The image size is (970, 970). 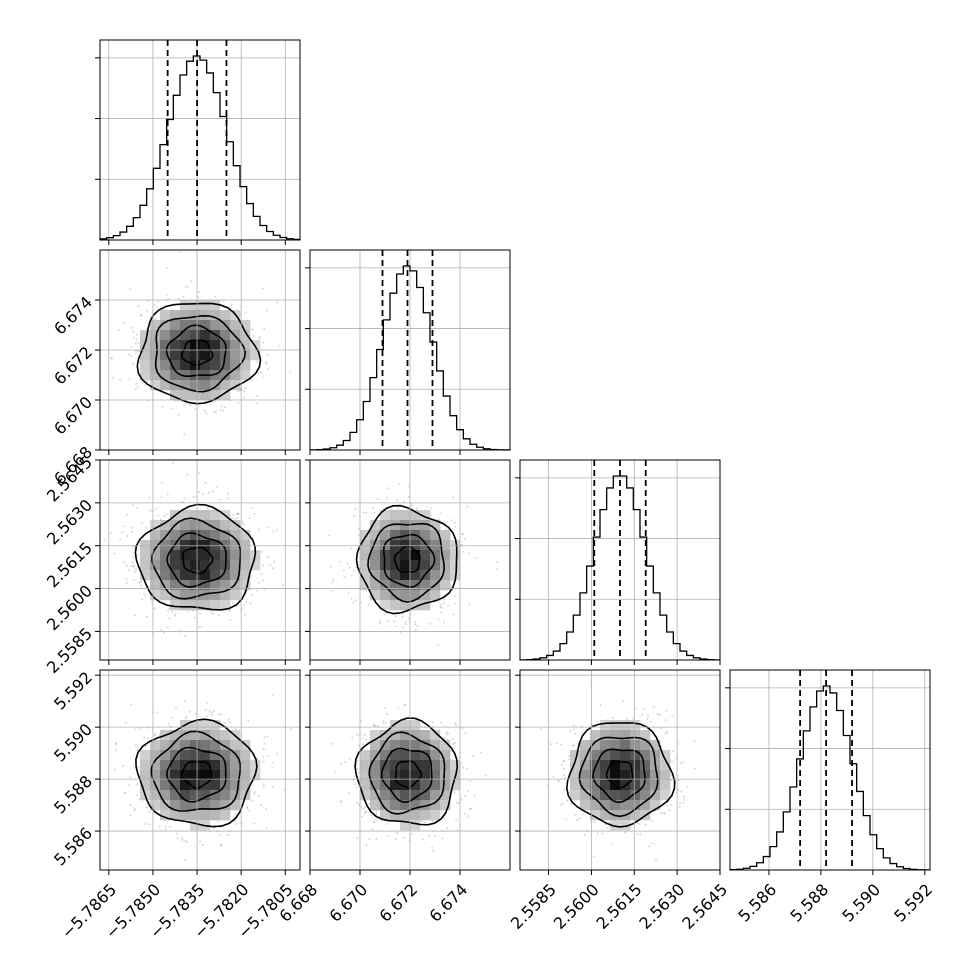 I want to click on x-tick-label-param-2: 6.672, so click(x=398, y=903).